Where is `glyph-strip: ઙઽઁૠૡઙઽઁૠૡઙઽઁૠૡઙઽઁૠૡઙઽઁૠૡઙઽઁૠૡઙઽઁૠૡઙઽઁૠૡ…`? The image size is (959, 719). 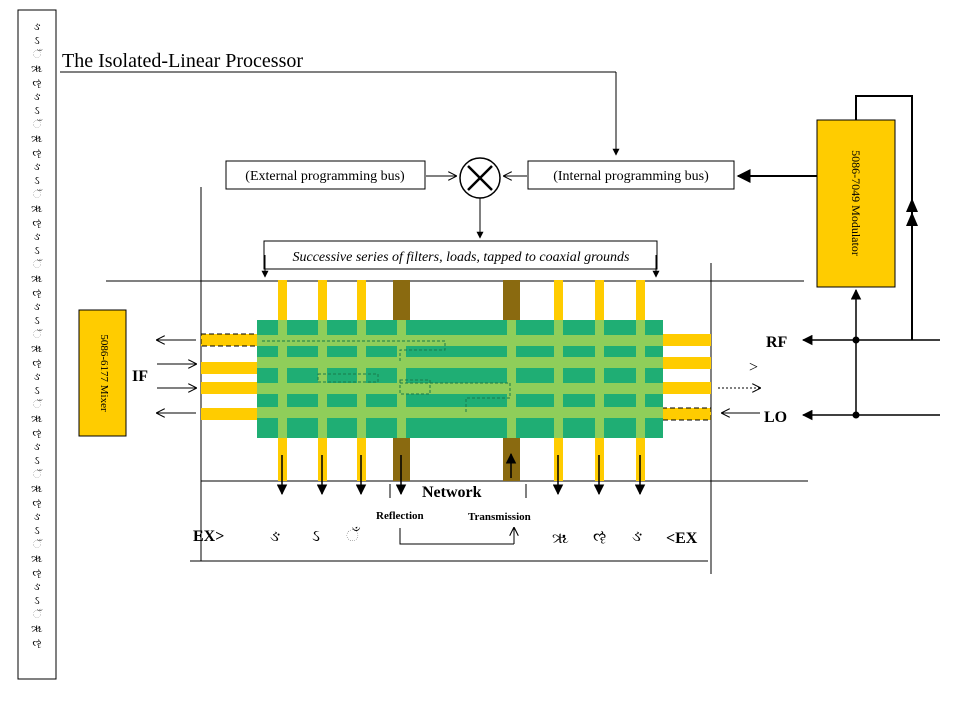 glyph-strip: ઙઽઁૠૡઙઽઁૠૡઙઽઁૠૡઙઽઁૠૡઙઽઁૠૡઙઽઁૠૡઙઽઁૠૡઙઽઁૠૡ… is located at coordinates (37, 335).